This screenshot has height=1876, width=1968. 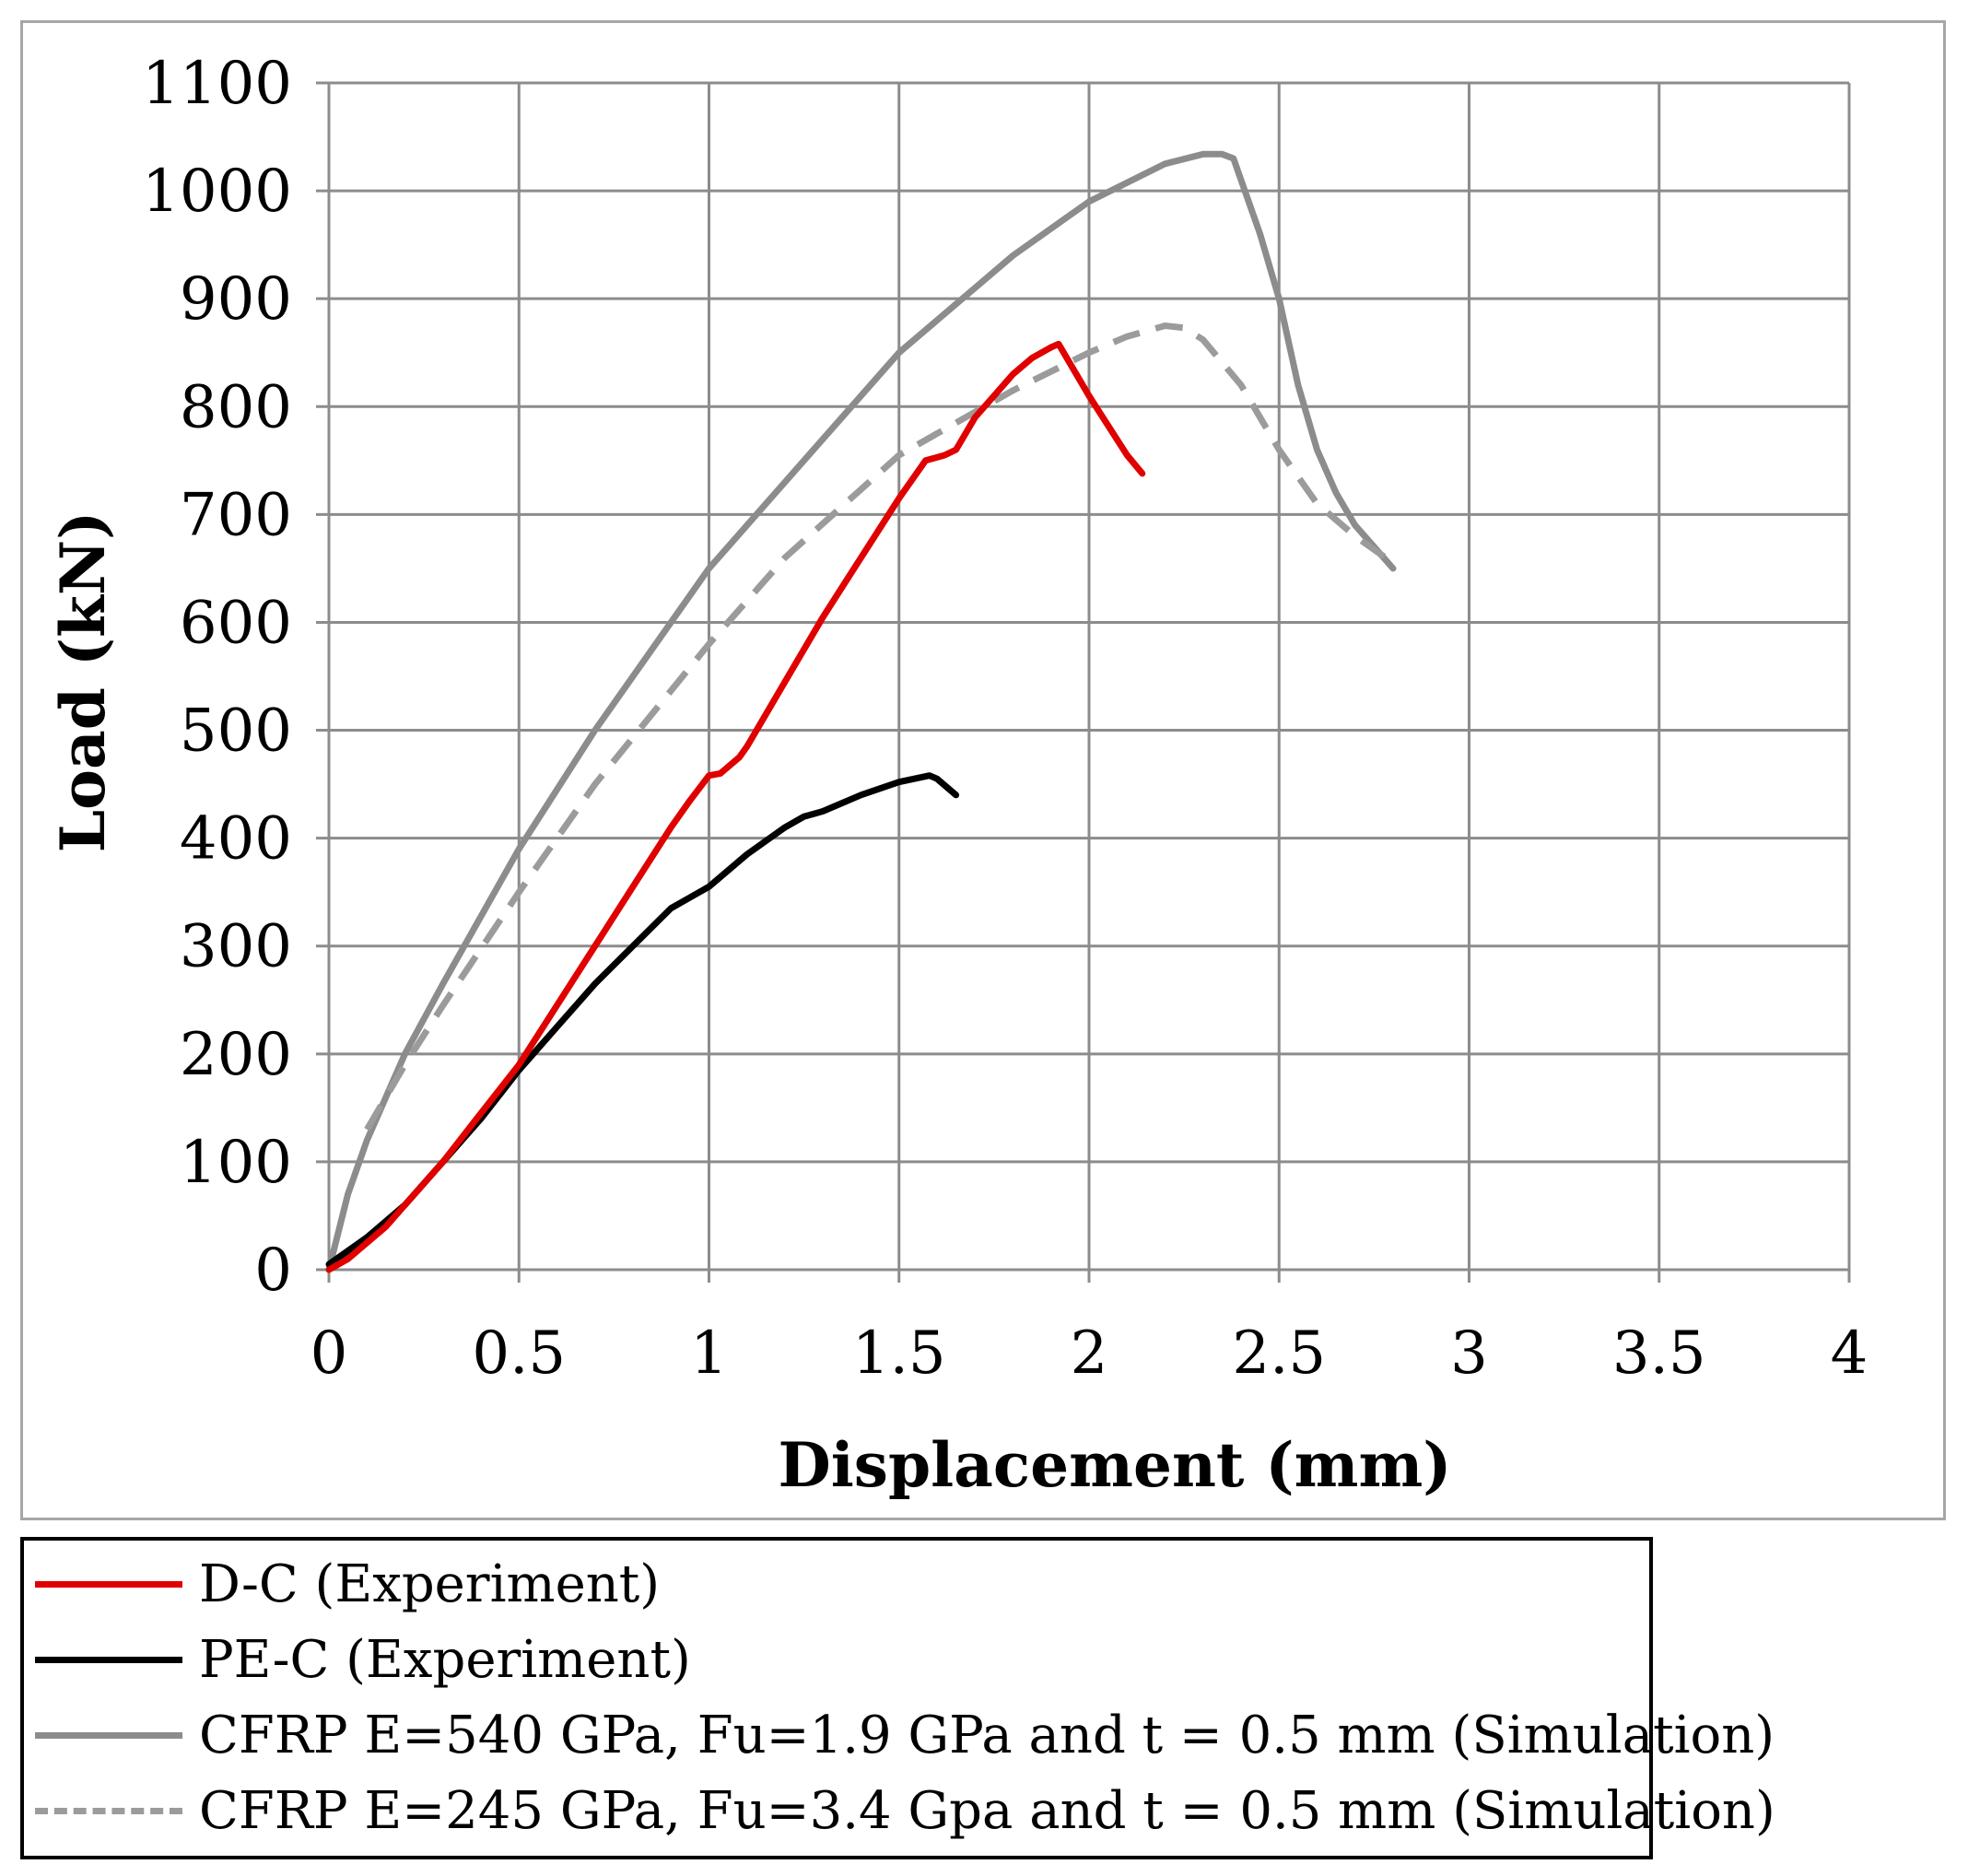 What do you see at coordinates (837, 1660) in the screenshot?
I see `legend-item: PE-C (Experiment)` at bounding box center [837, 1660].